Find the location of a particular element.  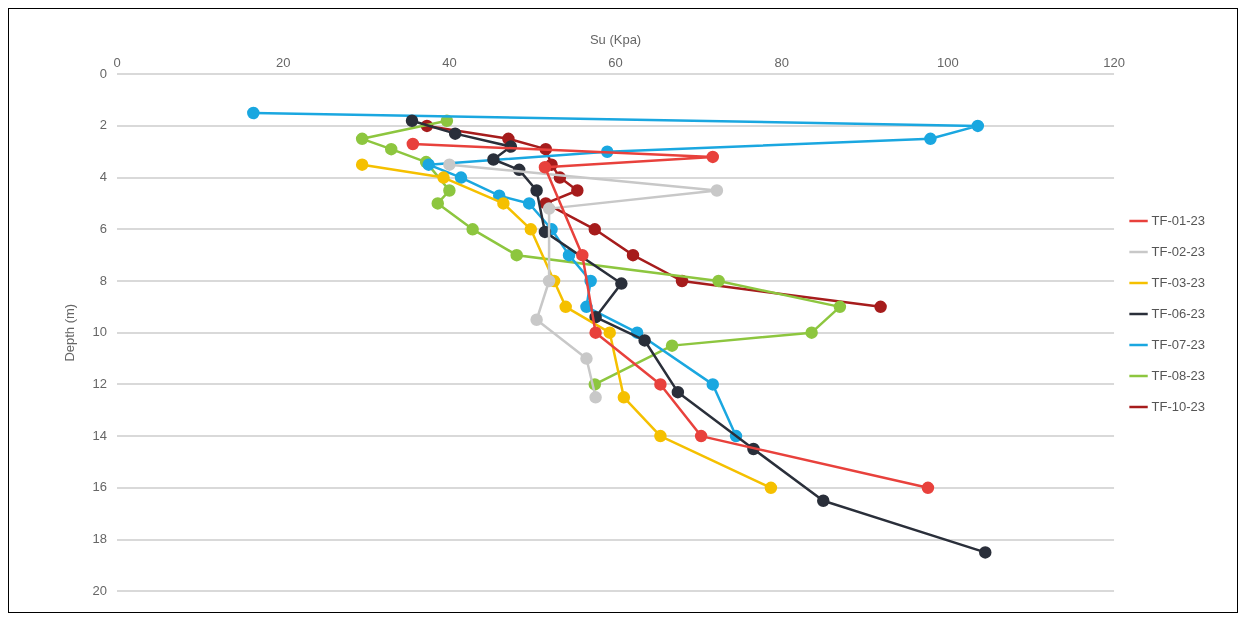

y-tick-label: 8 is located at coordinates (103, 280).